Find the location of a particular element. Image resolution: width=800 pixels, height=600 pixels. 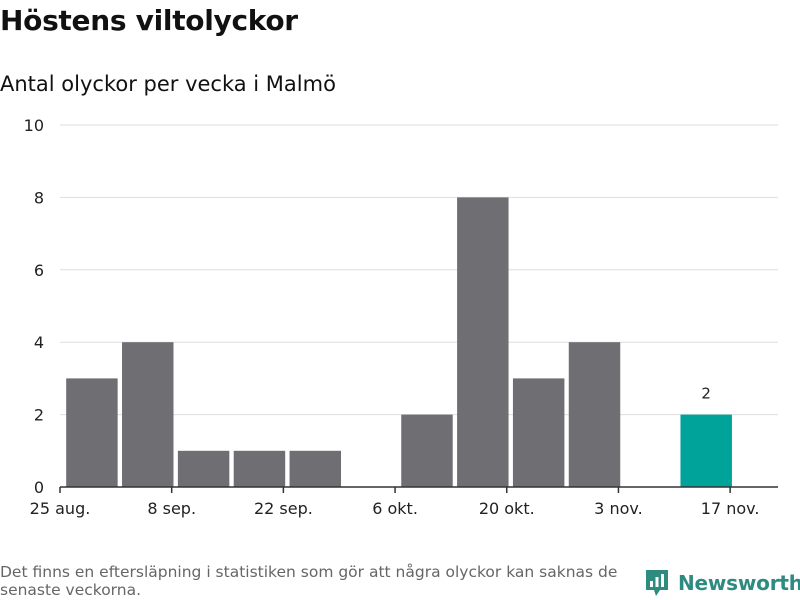

x-tick-label: 8 sep. is located at coordinates (171, 508).